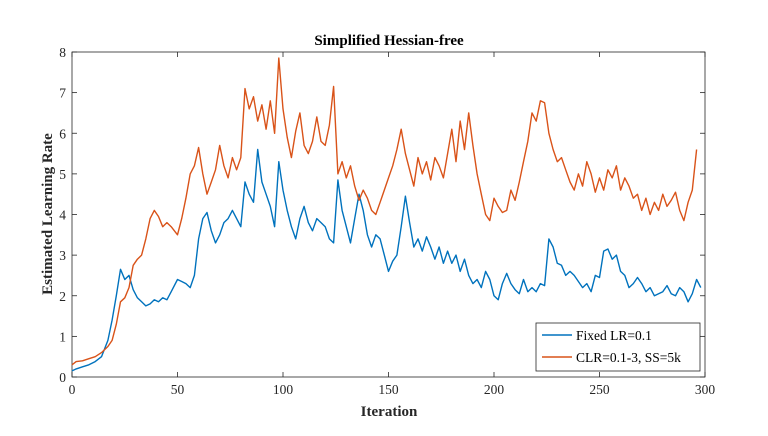 The height and width of the screenshot is (436, 768). What do you see at coordinates (389, 41) in the screenshot?
I see `chart-title: Simplified Hessian-free` at bounding box center [389, 41].